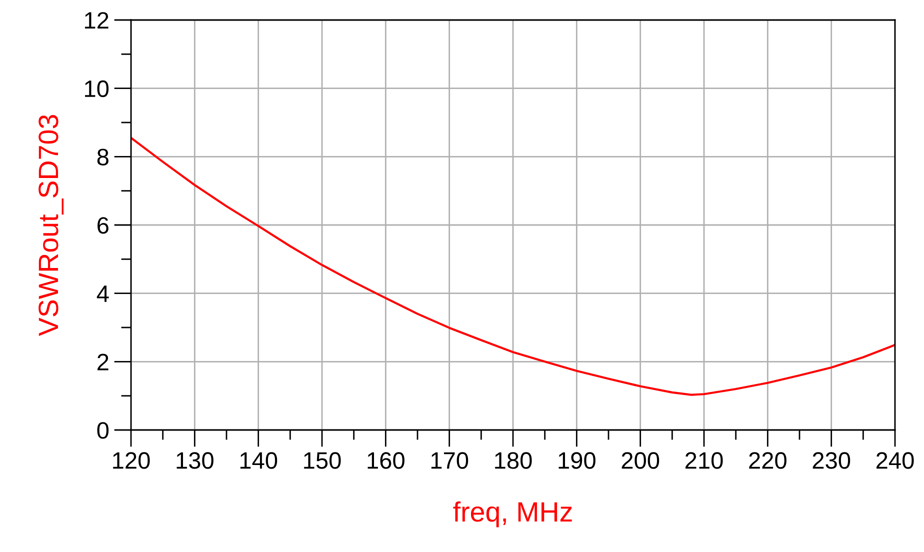 Image resolution: width=924 pixels, height=552 pixels. I want to click on y-tick-label: 8, so click(102, 157).